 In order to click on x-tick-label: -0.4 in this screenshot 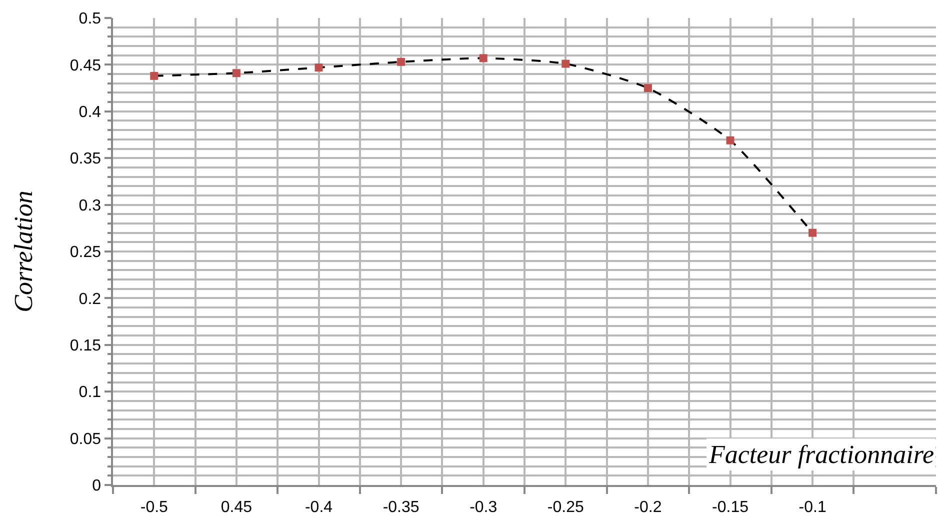, I will do `click(318, 507)`.